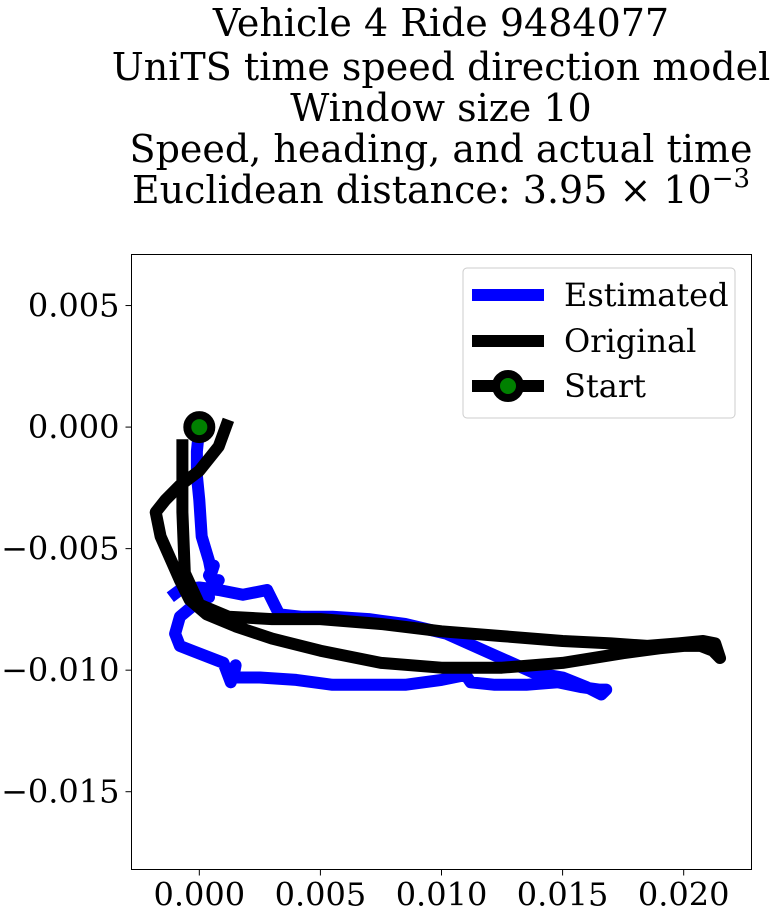 This screenshot has width=773, height=916. I want to click on x-tick-label: 0.000, so click(200, 895).